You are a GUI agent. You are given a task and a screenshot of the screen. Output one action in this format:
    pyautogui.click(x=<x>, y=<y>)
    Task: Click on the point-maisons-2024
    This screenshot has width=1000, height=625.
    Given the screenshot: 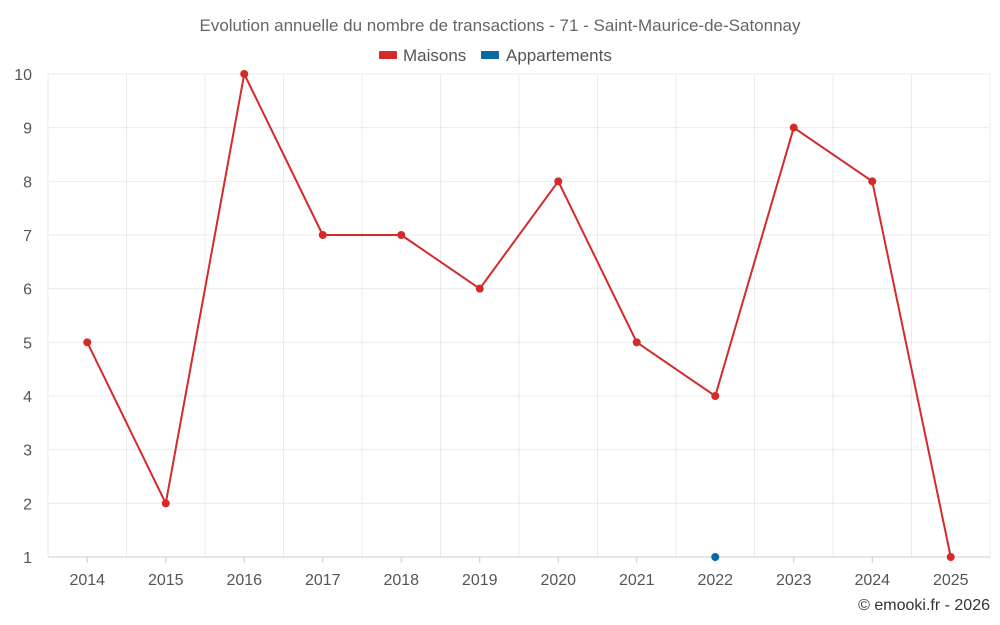 What is the action you would take?
    pyautogui.click(x=872, y=181)
    